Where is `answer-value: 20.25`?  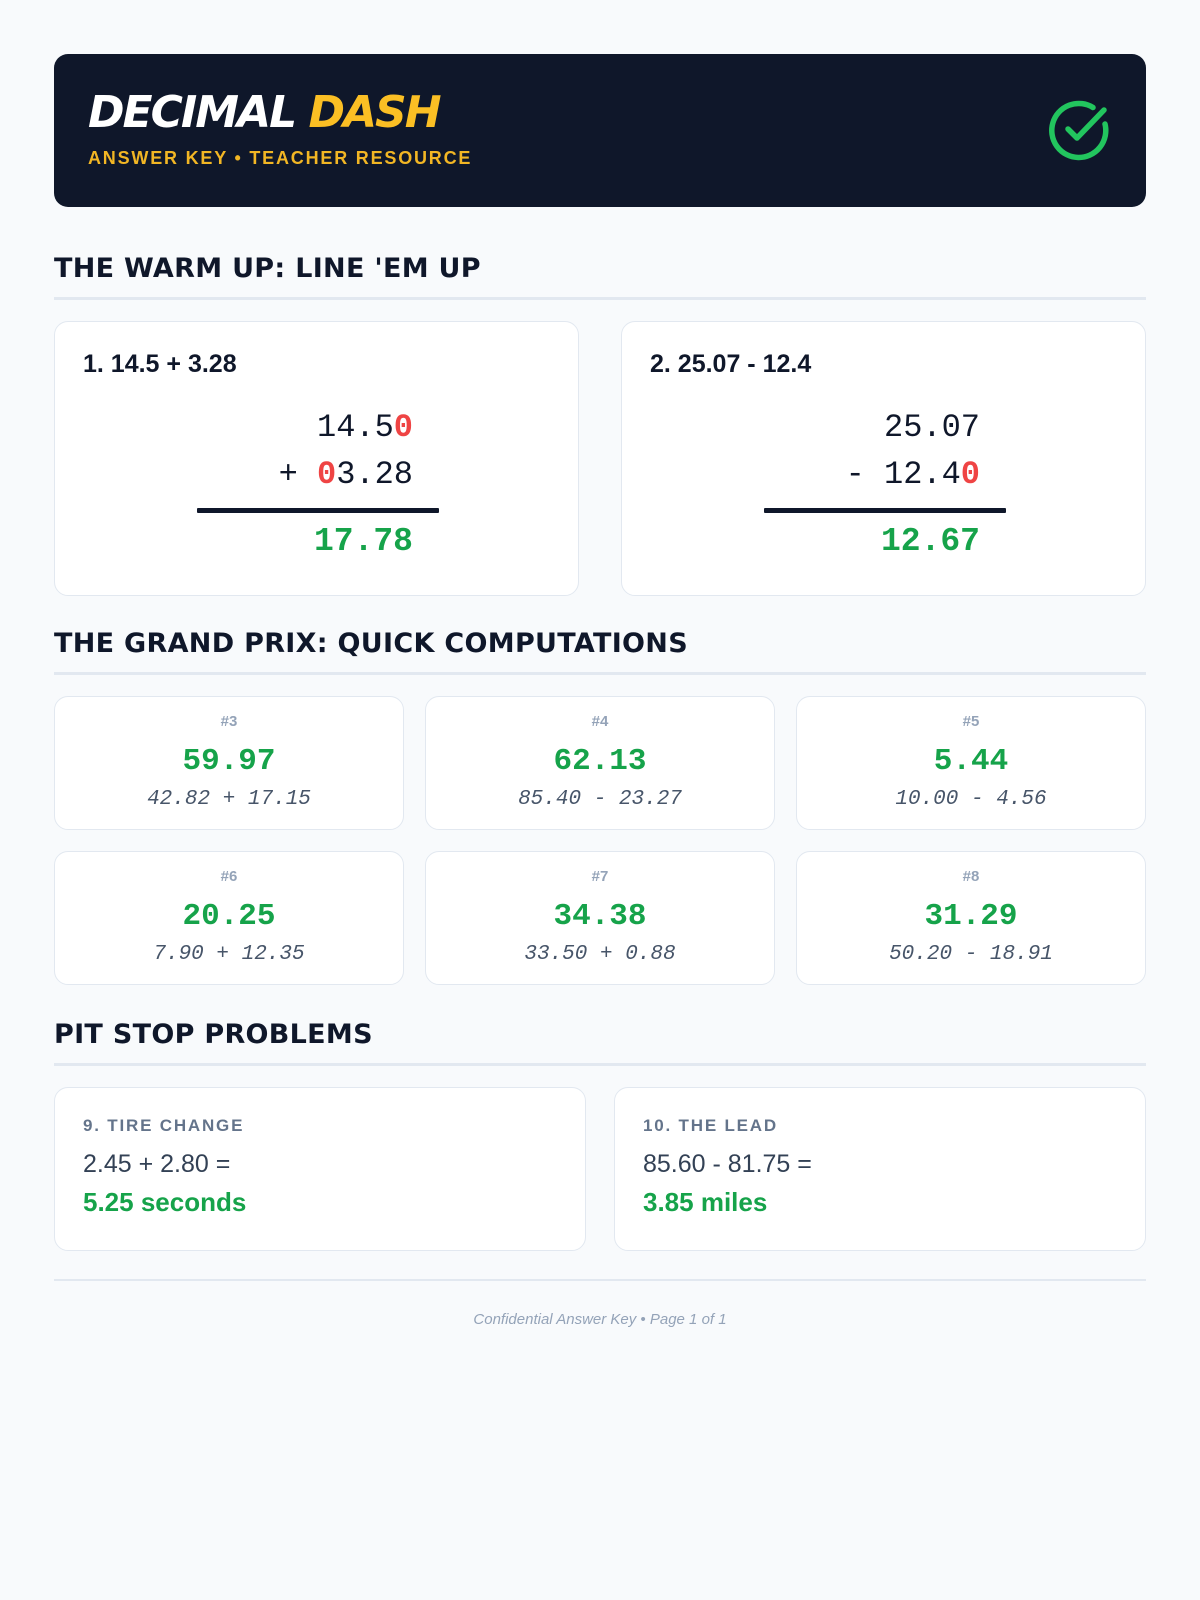
answer-value: 20.25 is located at coordinates (229, 916).